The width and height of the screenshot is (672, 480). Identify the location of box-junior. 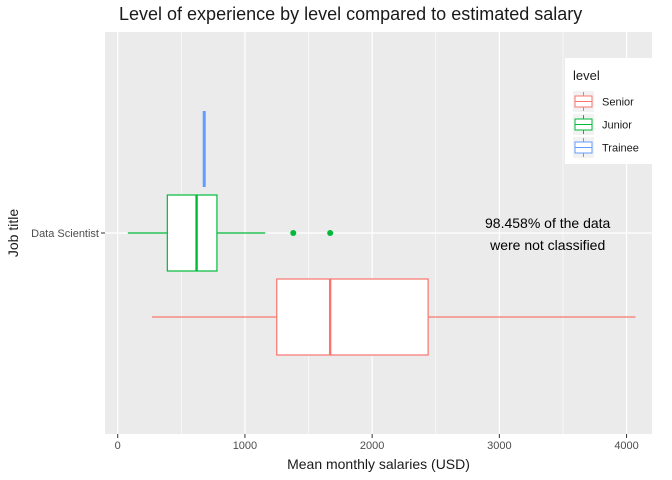
(230, 233).